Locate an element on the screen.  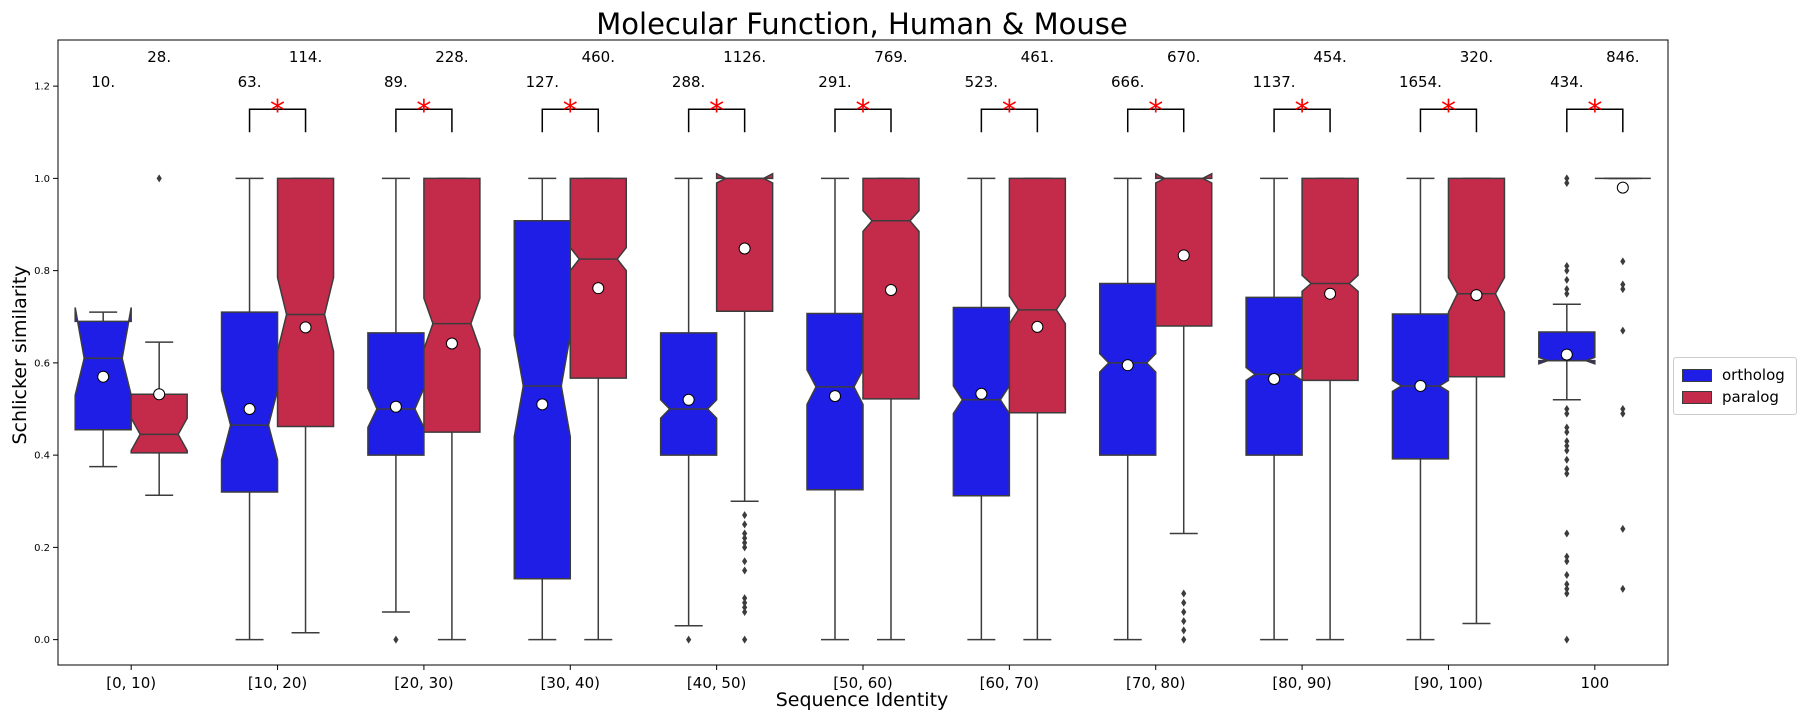
y-tick-label: 0.0 is located at coordinates (42, 640).